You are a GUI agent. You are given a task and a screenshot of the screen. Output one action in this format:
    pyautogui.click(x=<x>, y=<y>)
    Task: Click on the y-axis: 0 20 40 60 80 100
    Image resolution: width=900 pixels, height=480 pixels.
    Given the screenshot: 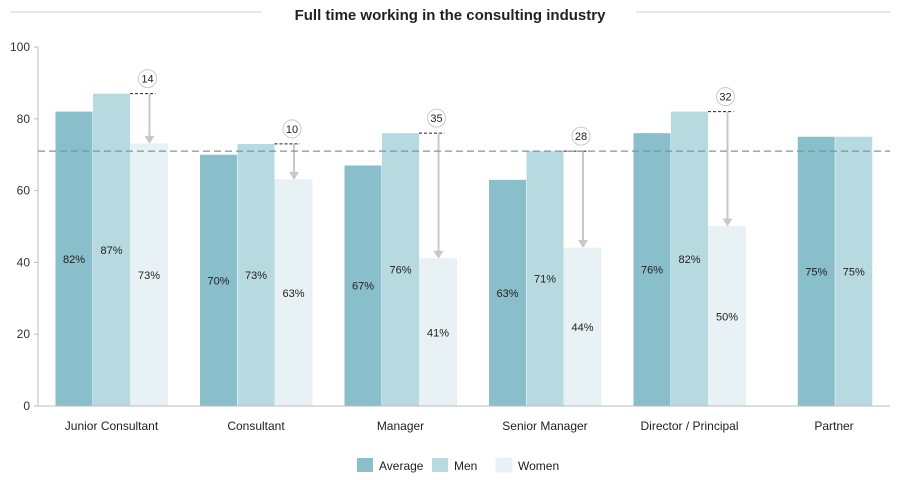 What is the action you would take?
    pyautogui.click(x=24, y=226)
    